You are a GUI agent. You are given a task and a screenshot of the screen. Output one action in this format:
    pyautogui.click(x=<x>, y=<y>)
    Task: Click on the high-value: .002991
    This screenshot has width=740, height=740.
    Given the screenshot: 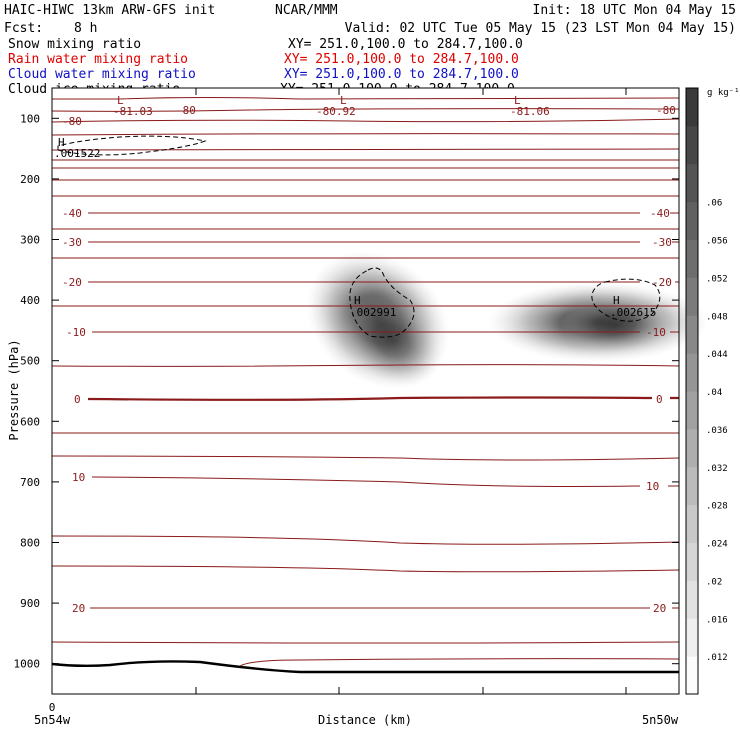 What is the action you would take?
    pyautogui.click(x=373, y=312)
    